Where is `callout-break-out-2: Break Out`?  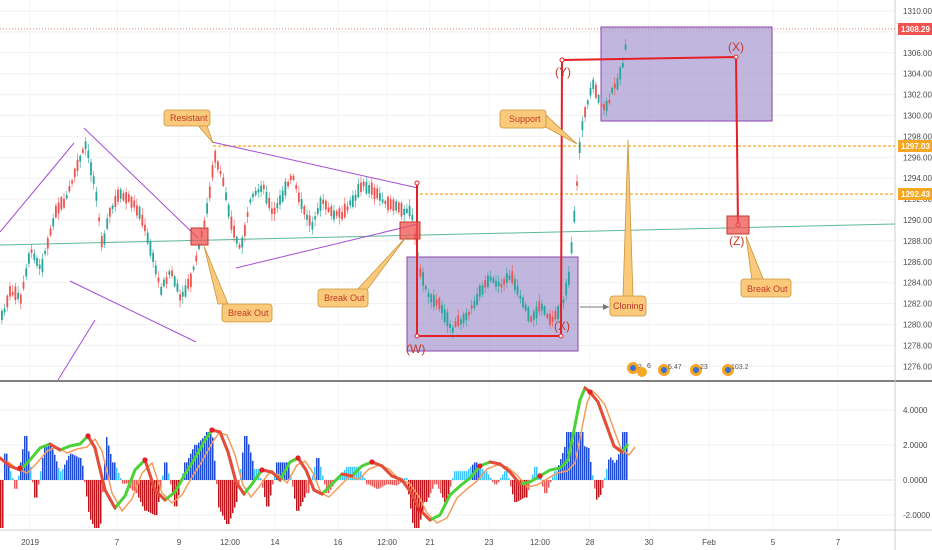
callout-break-out-2: Break Out is located at coordinates (362, 271).